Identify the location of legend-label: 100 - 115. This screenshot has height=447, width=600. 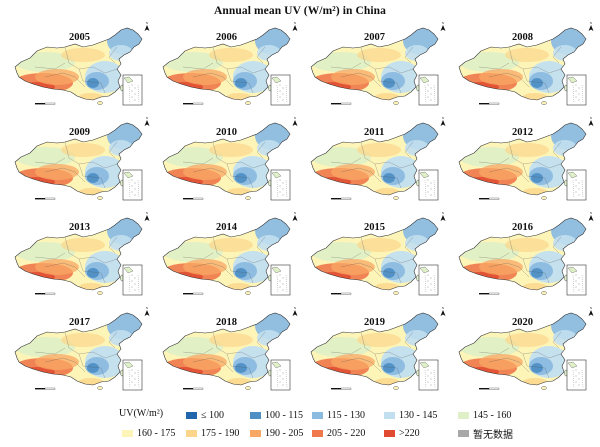
(284, 415).